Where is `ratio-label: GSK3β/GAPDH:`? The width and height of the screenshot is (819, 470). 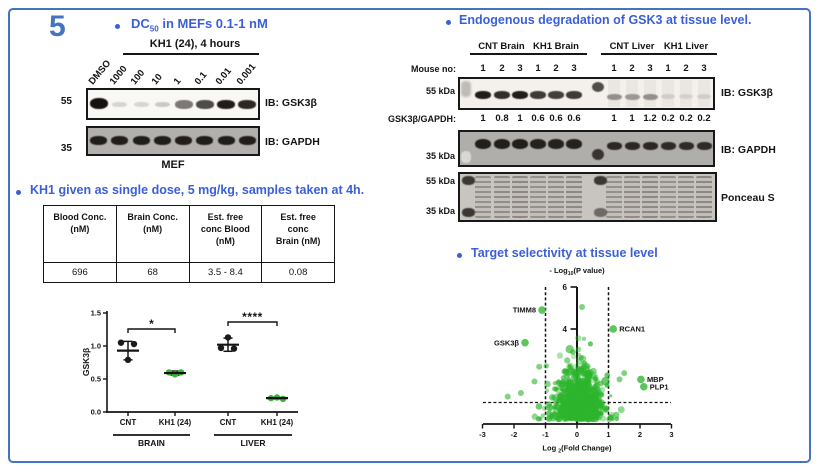
ratio-label: GSK3β/GAPDH: is located at coordinates (421, 119).